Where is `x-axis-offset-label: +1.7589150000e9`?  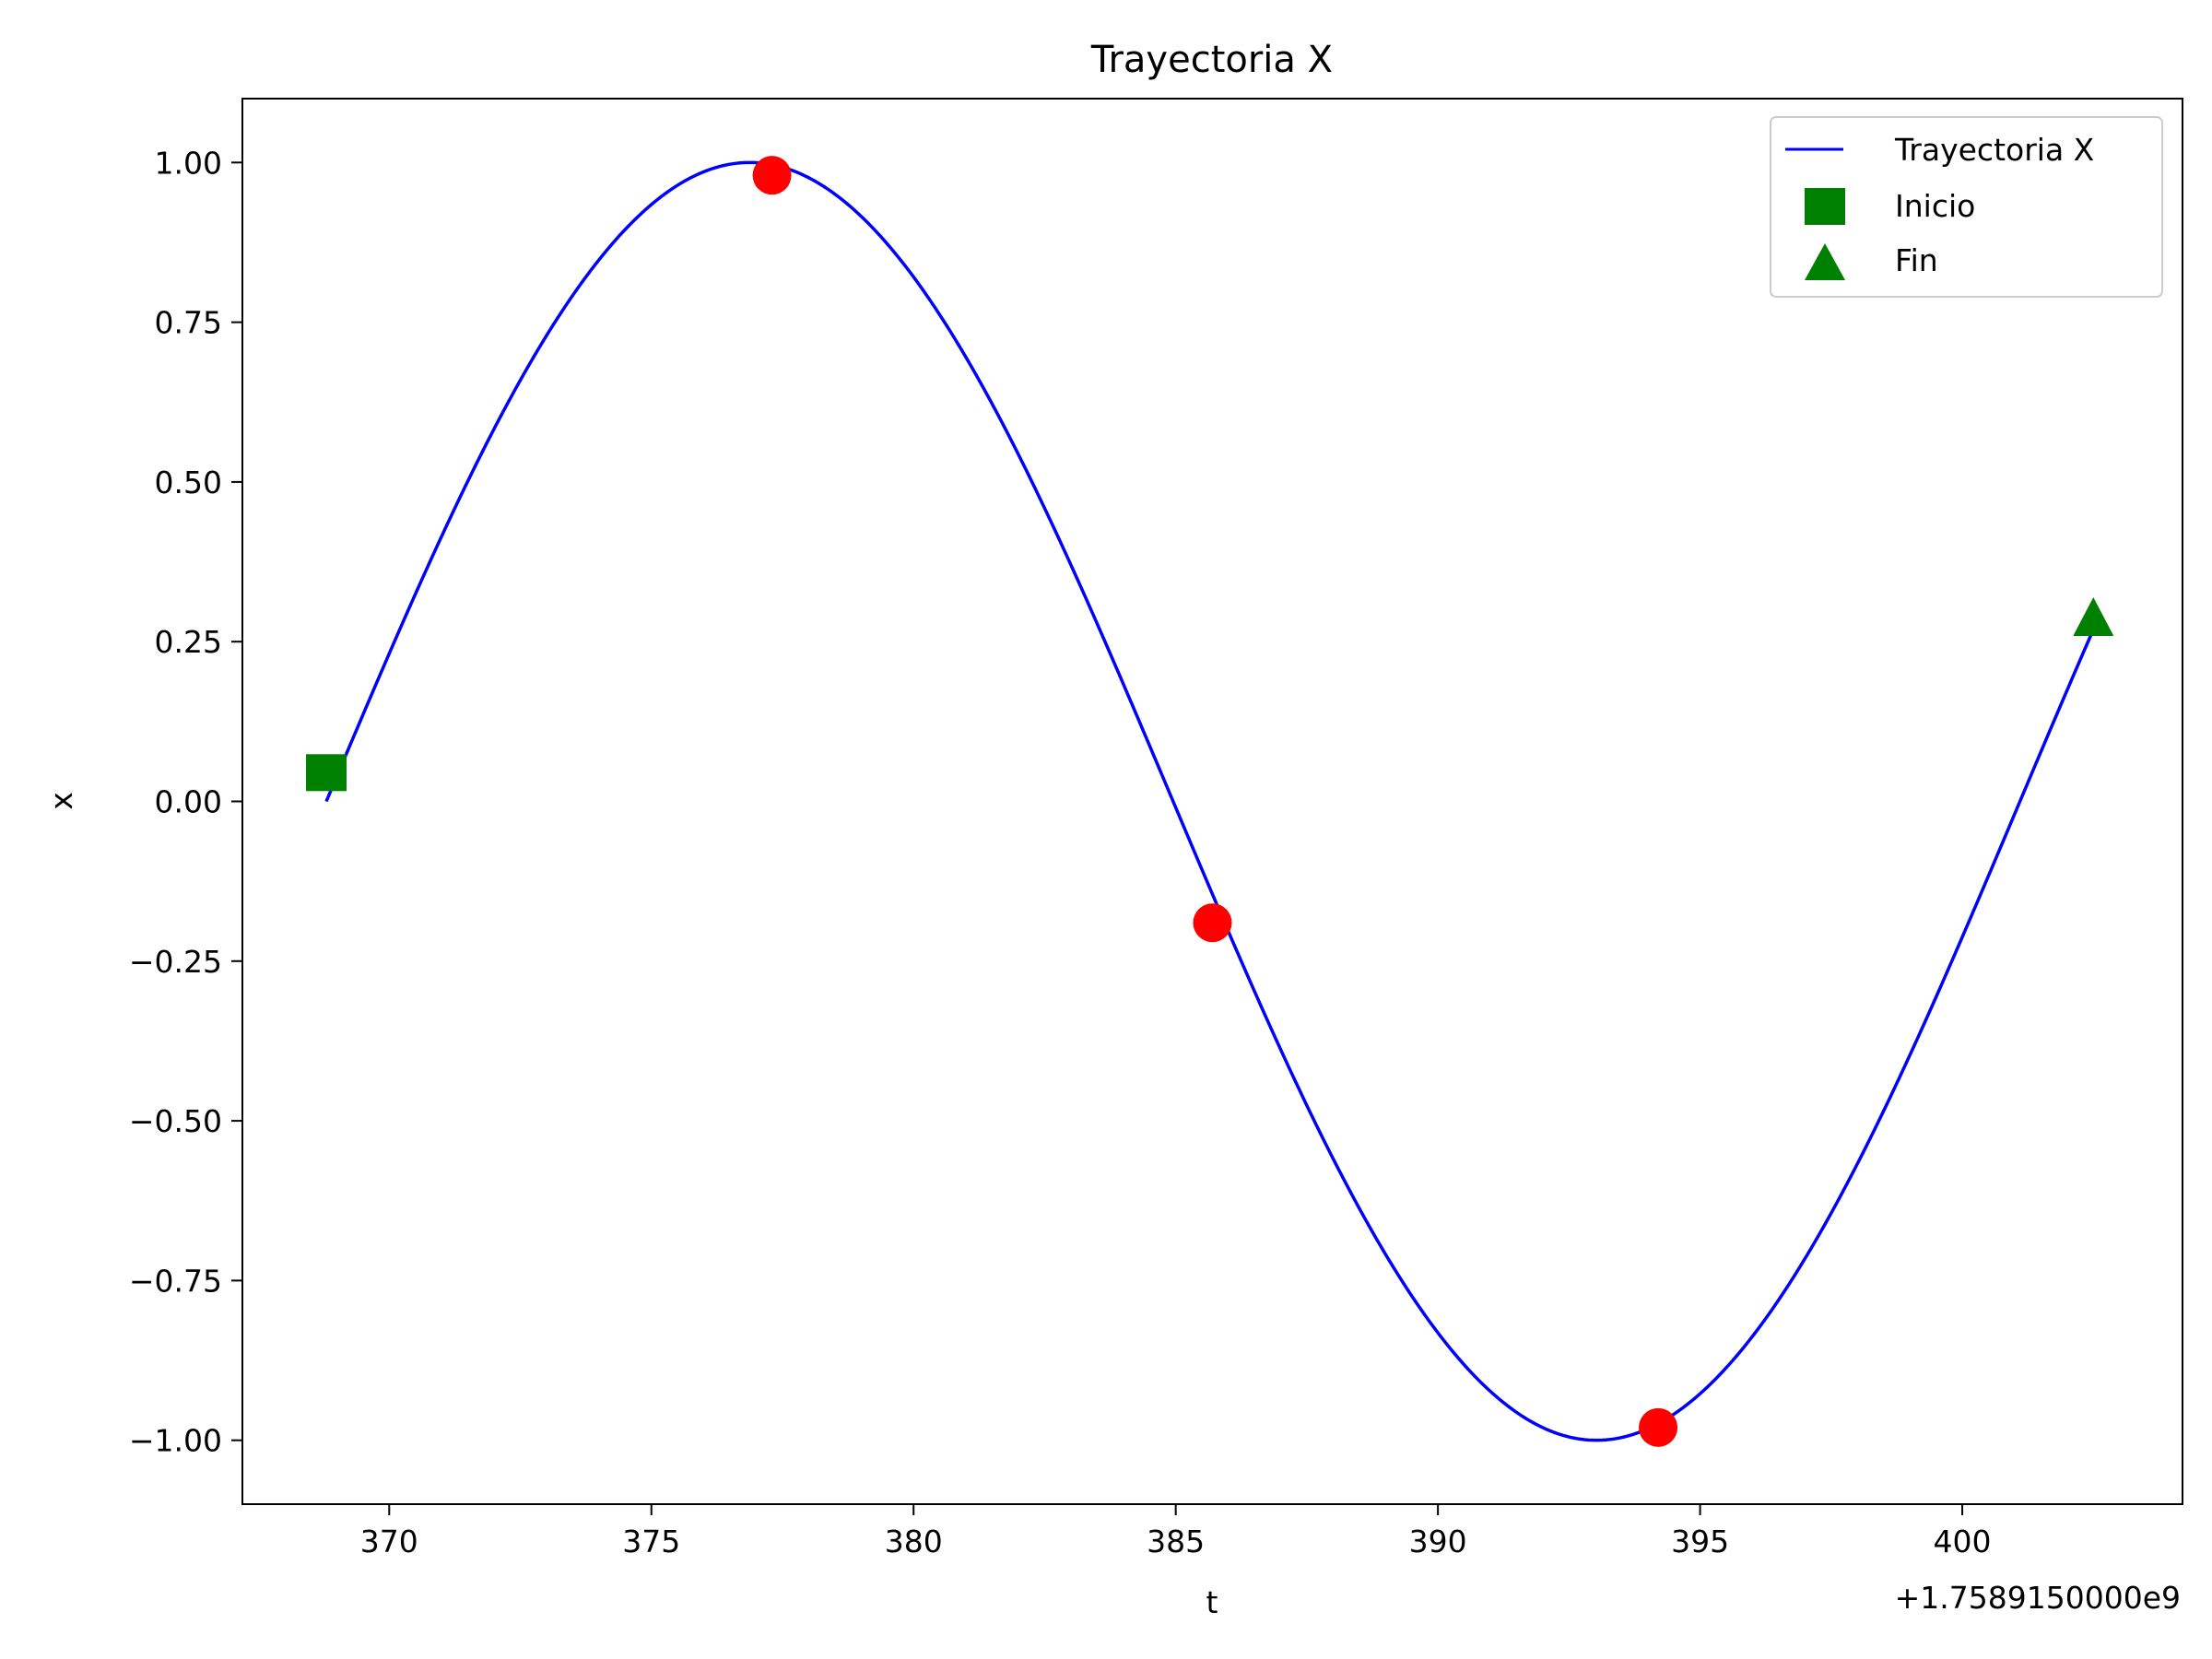
x-axis-offset-label: +1.7589150000e9 is located at coordinates (2038, 1598).